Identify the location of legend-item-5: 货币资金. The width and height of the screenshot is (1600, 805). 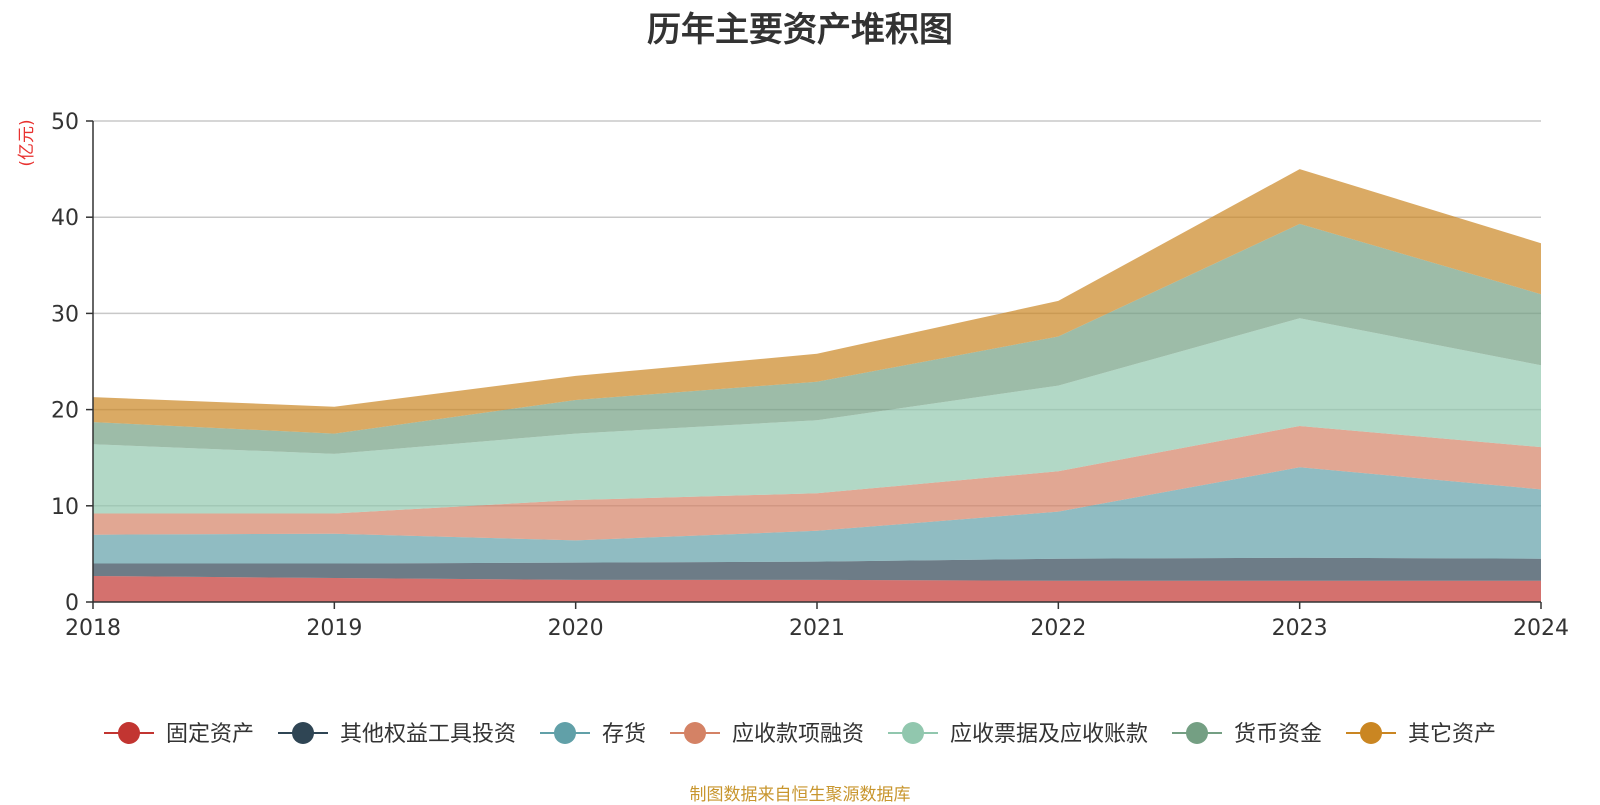
(1247, 734).